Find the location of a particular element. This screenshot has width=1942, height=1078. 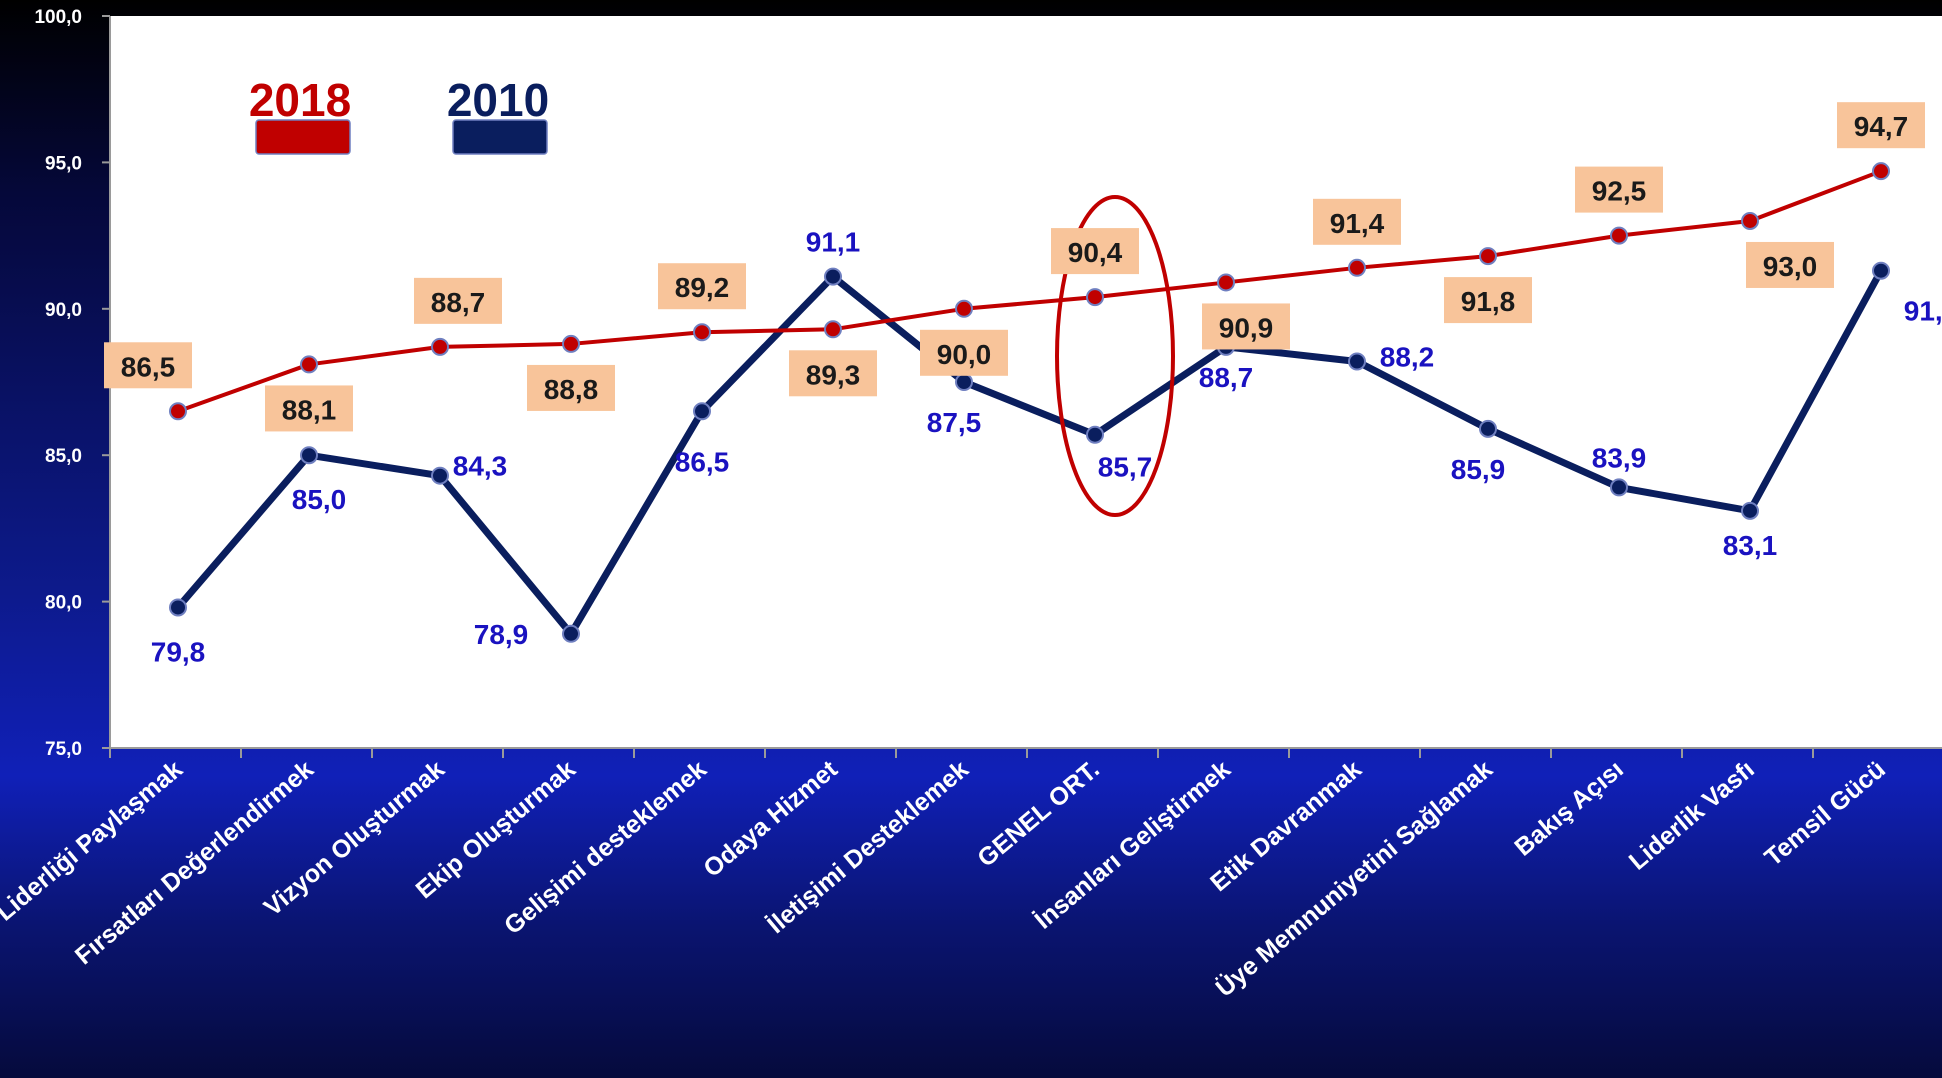

data-label-2018: 93,0 is located at coordinates (1790, 266).